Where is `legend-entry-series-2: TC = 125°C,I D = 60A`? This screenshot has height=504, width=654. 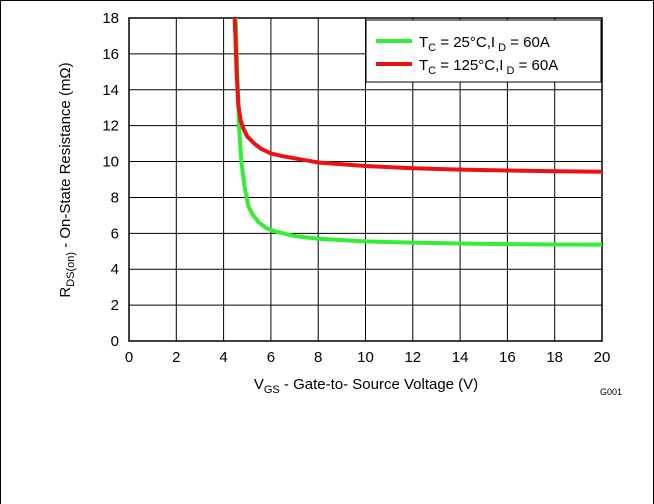 legend-entry-series-2: TC = 125°C,I D = 60A is located at coordinates (488, 67).